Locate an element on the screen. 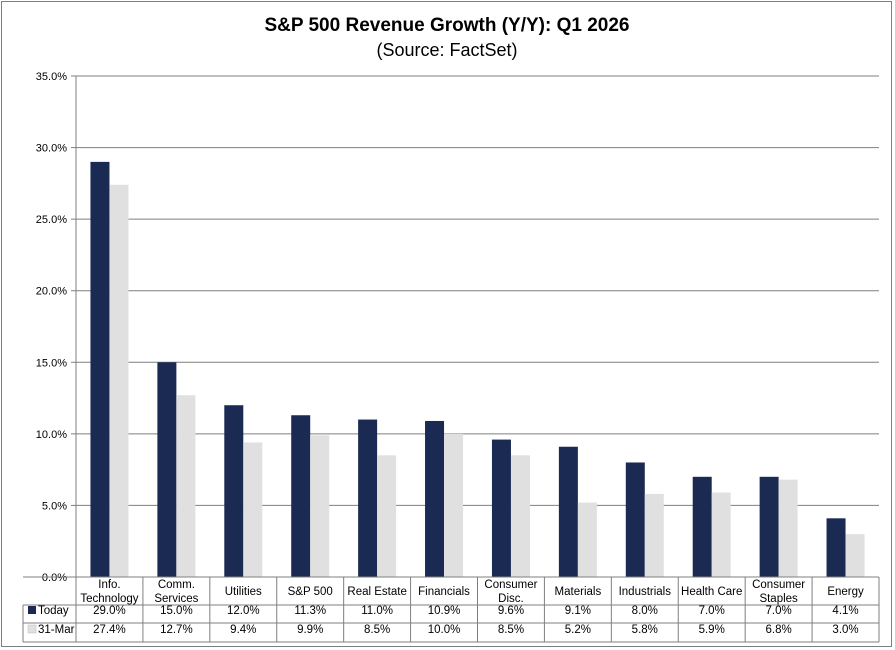 The width and height of the screenshot is (895, 650). legend-key-today is located at coordinates (32, 610).